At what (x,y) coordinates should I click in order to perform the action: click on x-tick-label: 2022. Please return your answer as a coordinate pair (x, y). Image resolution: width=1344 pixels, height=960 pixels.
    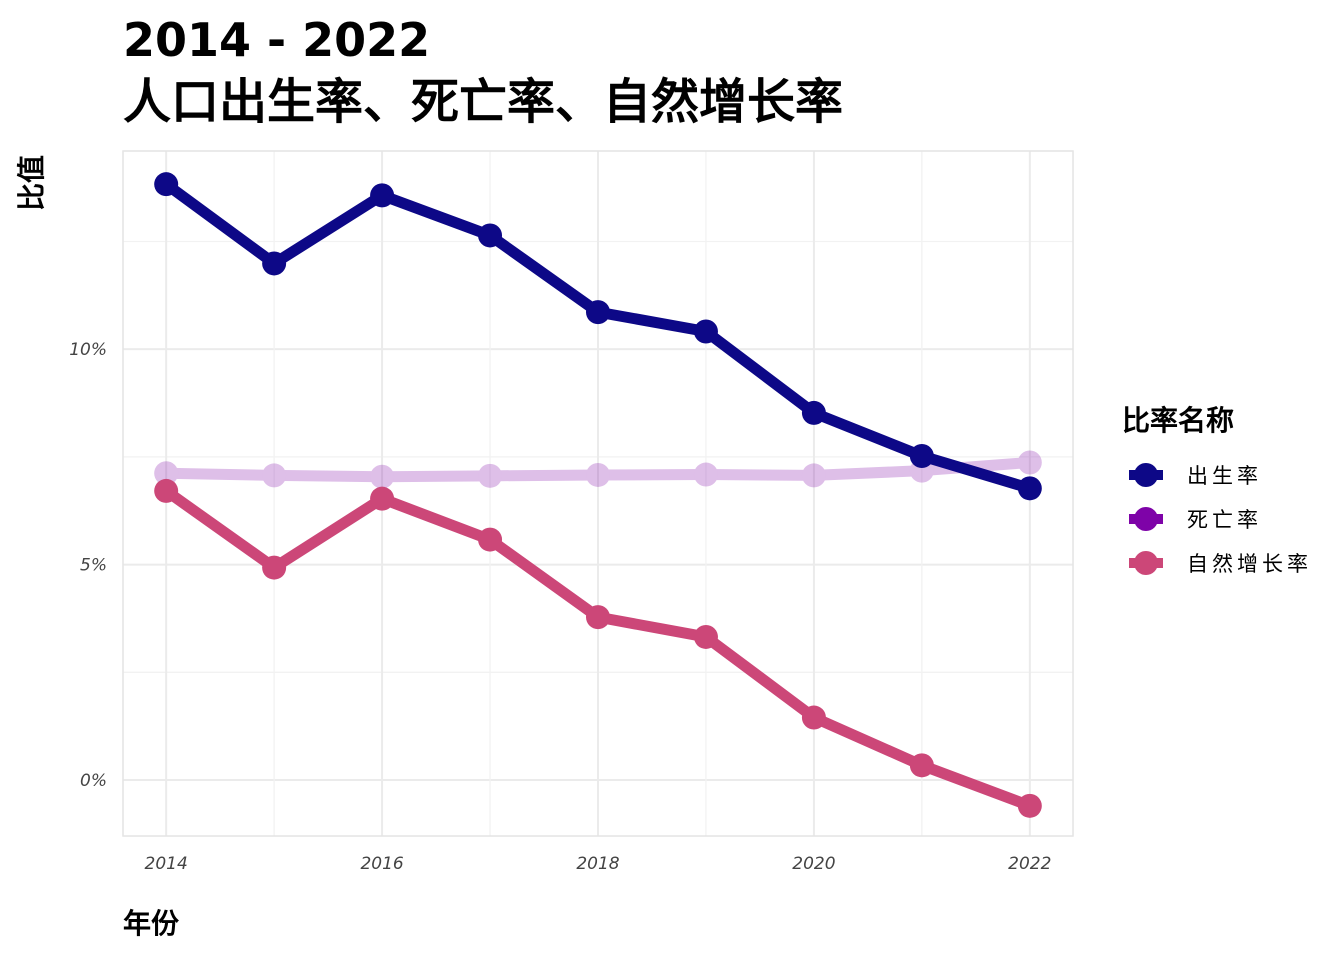
    Looking at the image, I should click on (1029, 864).